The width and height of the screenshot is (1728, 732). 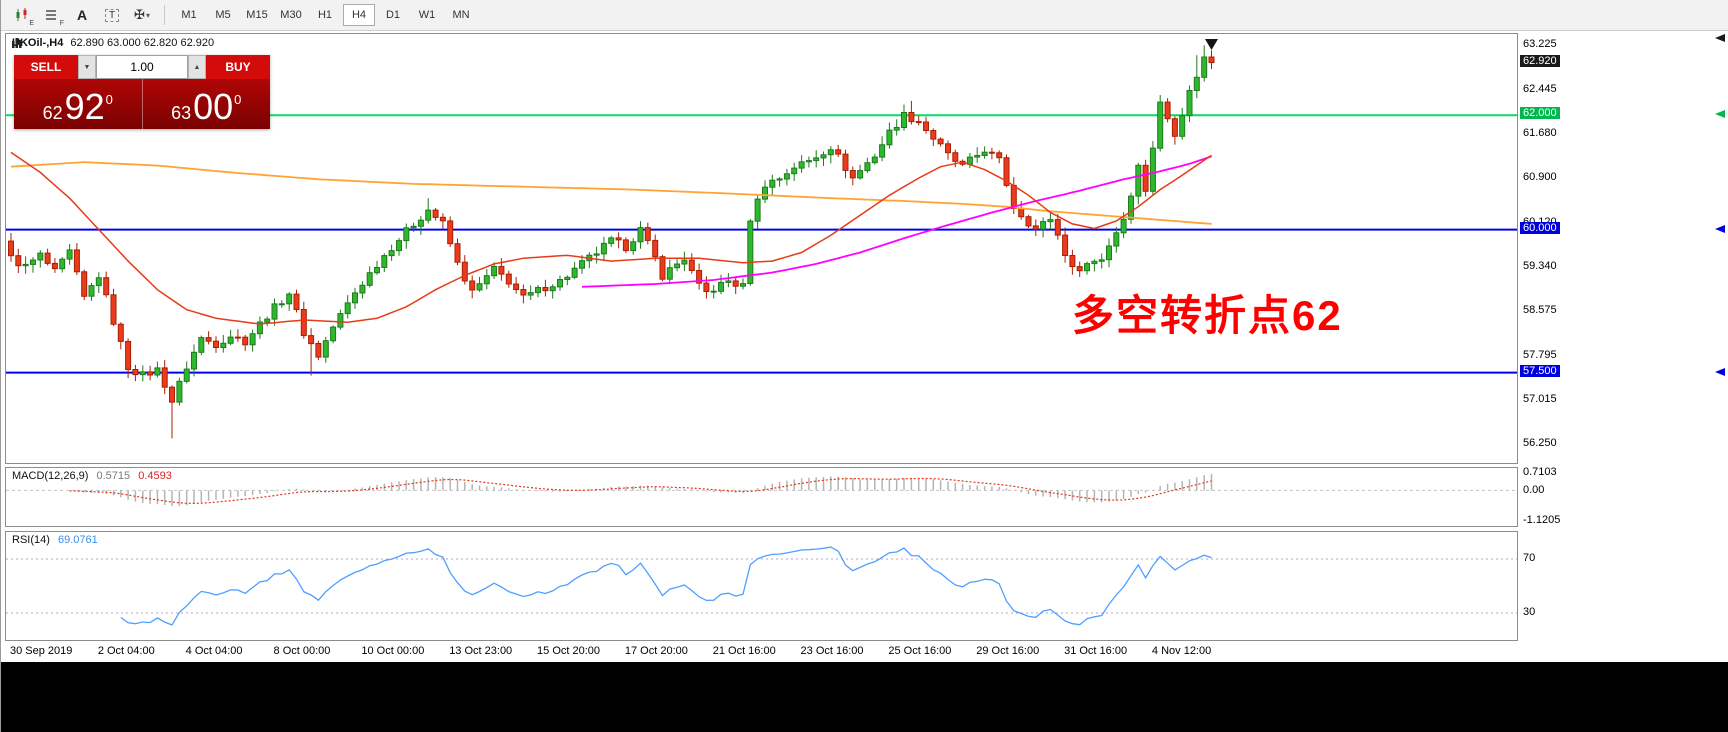 I want to click on toolbar: E F A T ✠ ▾ M1 M5 M15 M30 H1 H4 D1 W1 MN, so click(x=864, y=15).